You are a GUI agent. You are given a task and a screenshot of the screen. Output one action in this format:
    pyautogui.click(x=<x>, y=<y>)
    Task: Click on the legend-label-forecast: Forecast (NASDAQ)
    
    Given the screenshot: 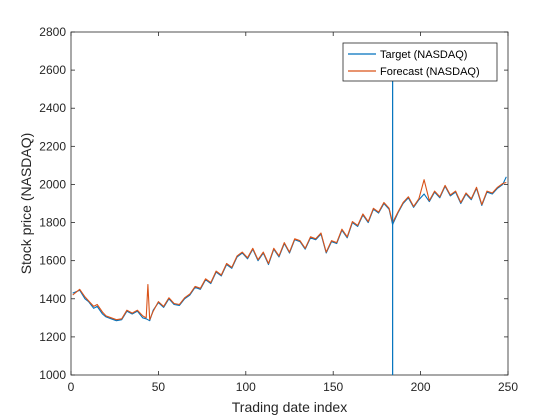 What is the action you would take?
    pyautogui.click(x=430, y=72)
    